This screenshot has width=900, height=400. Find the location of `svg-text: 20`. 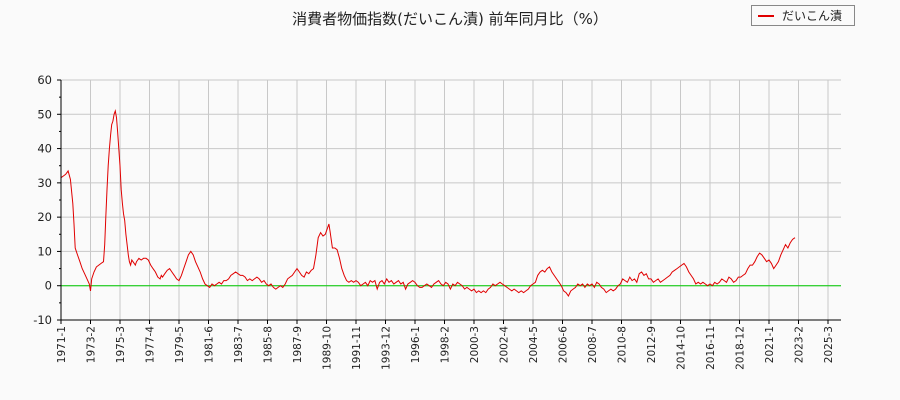

svg-text: 20 is located at coordinates (44, 217).